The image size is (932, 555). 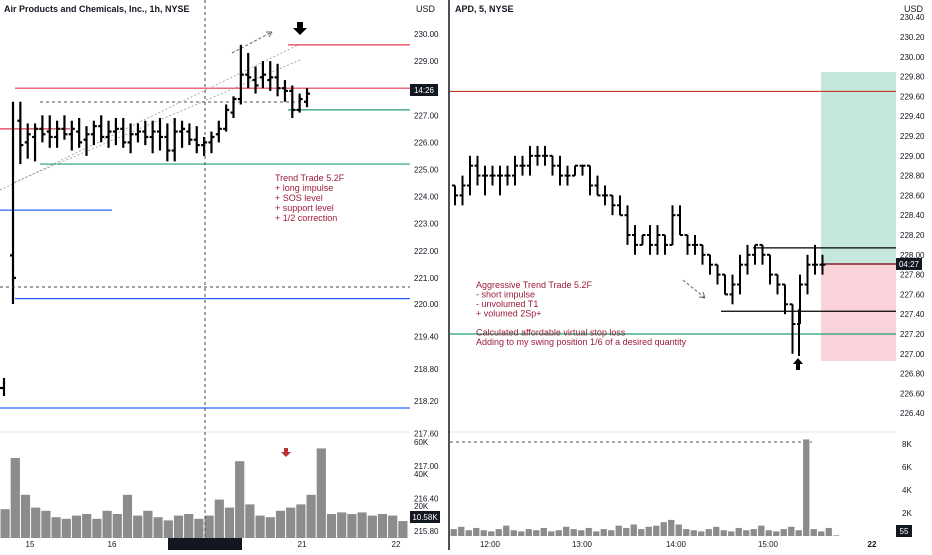 I want to click on right-price-tick-label: 229.80, so click(x=912, y=77).